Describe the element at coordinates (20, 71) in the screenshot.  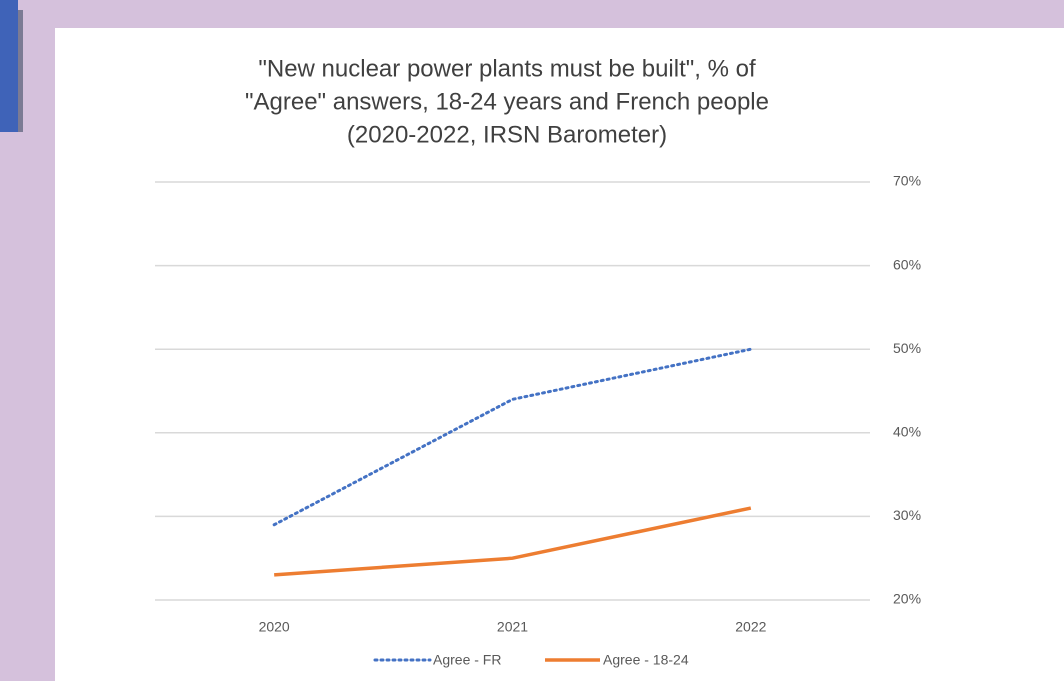
I see `accent-shadow` at that location.